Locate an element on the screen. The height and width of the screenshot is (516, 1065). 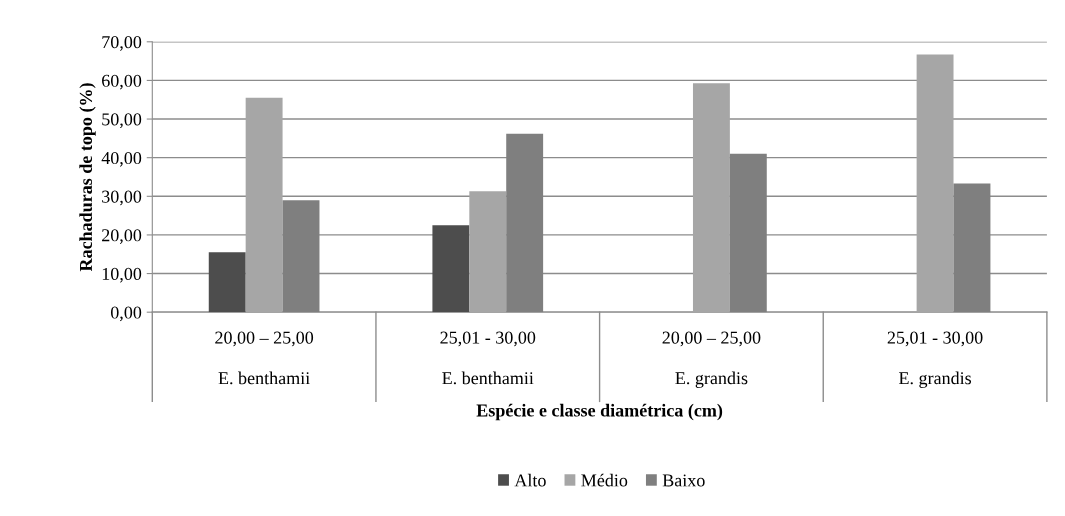
y-tick-label: 60,00 is located at coordinates (122, 82).